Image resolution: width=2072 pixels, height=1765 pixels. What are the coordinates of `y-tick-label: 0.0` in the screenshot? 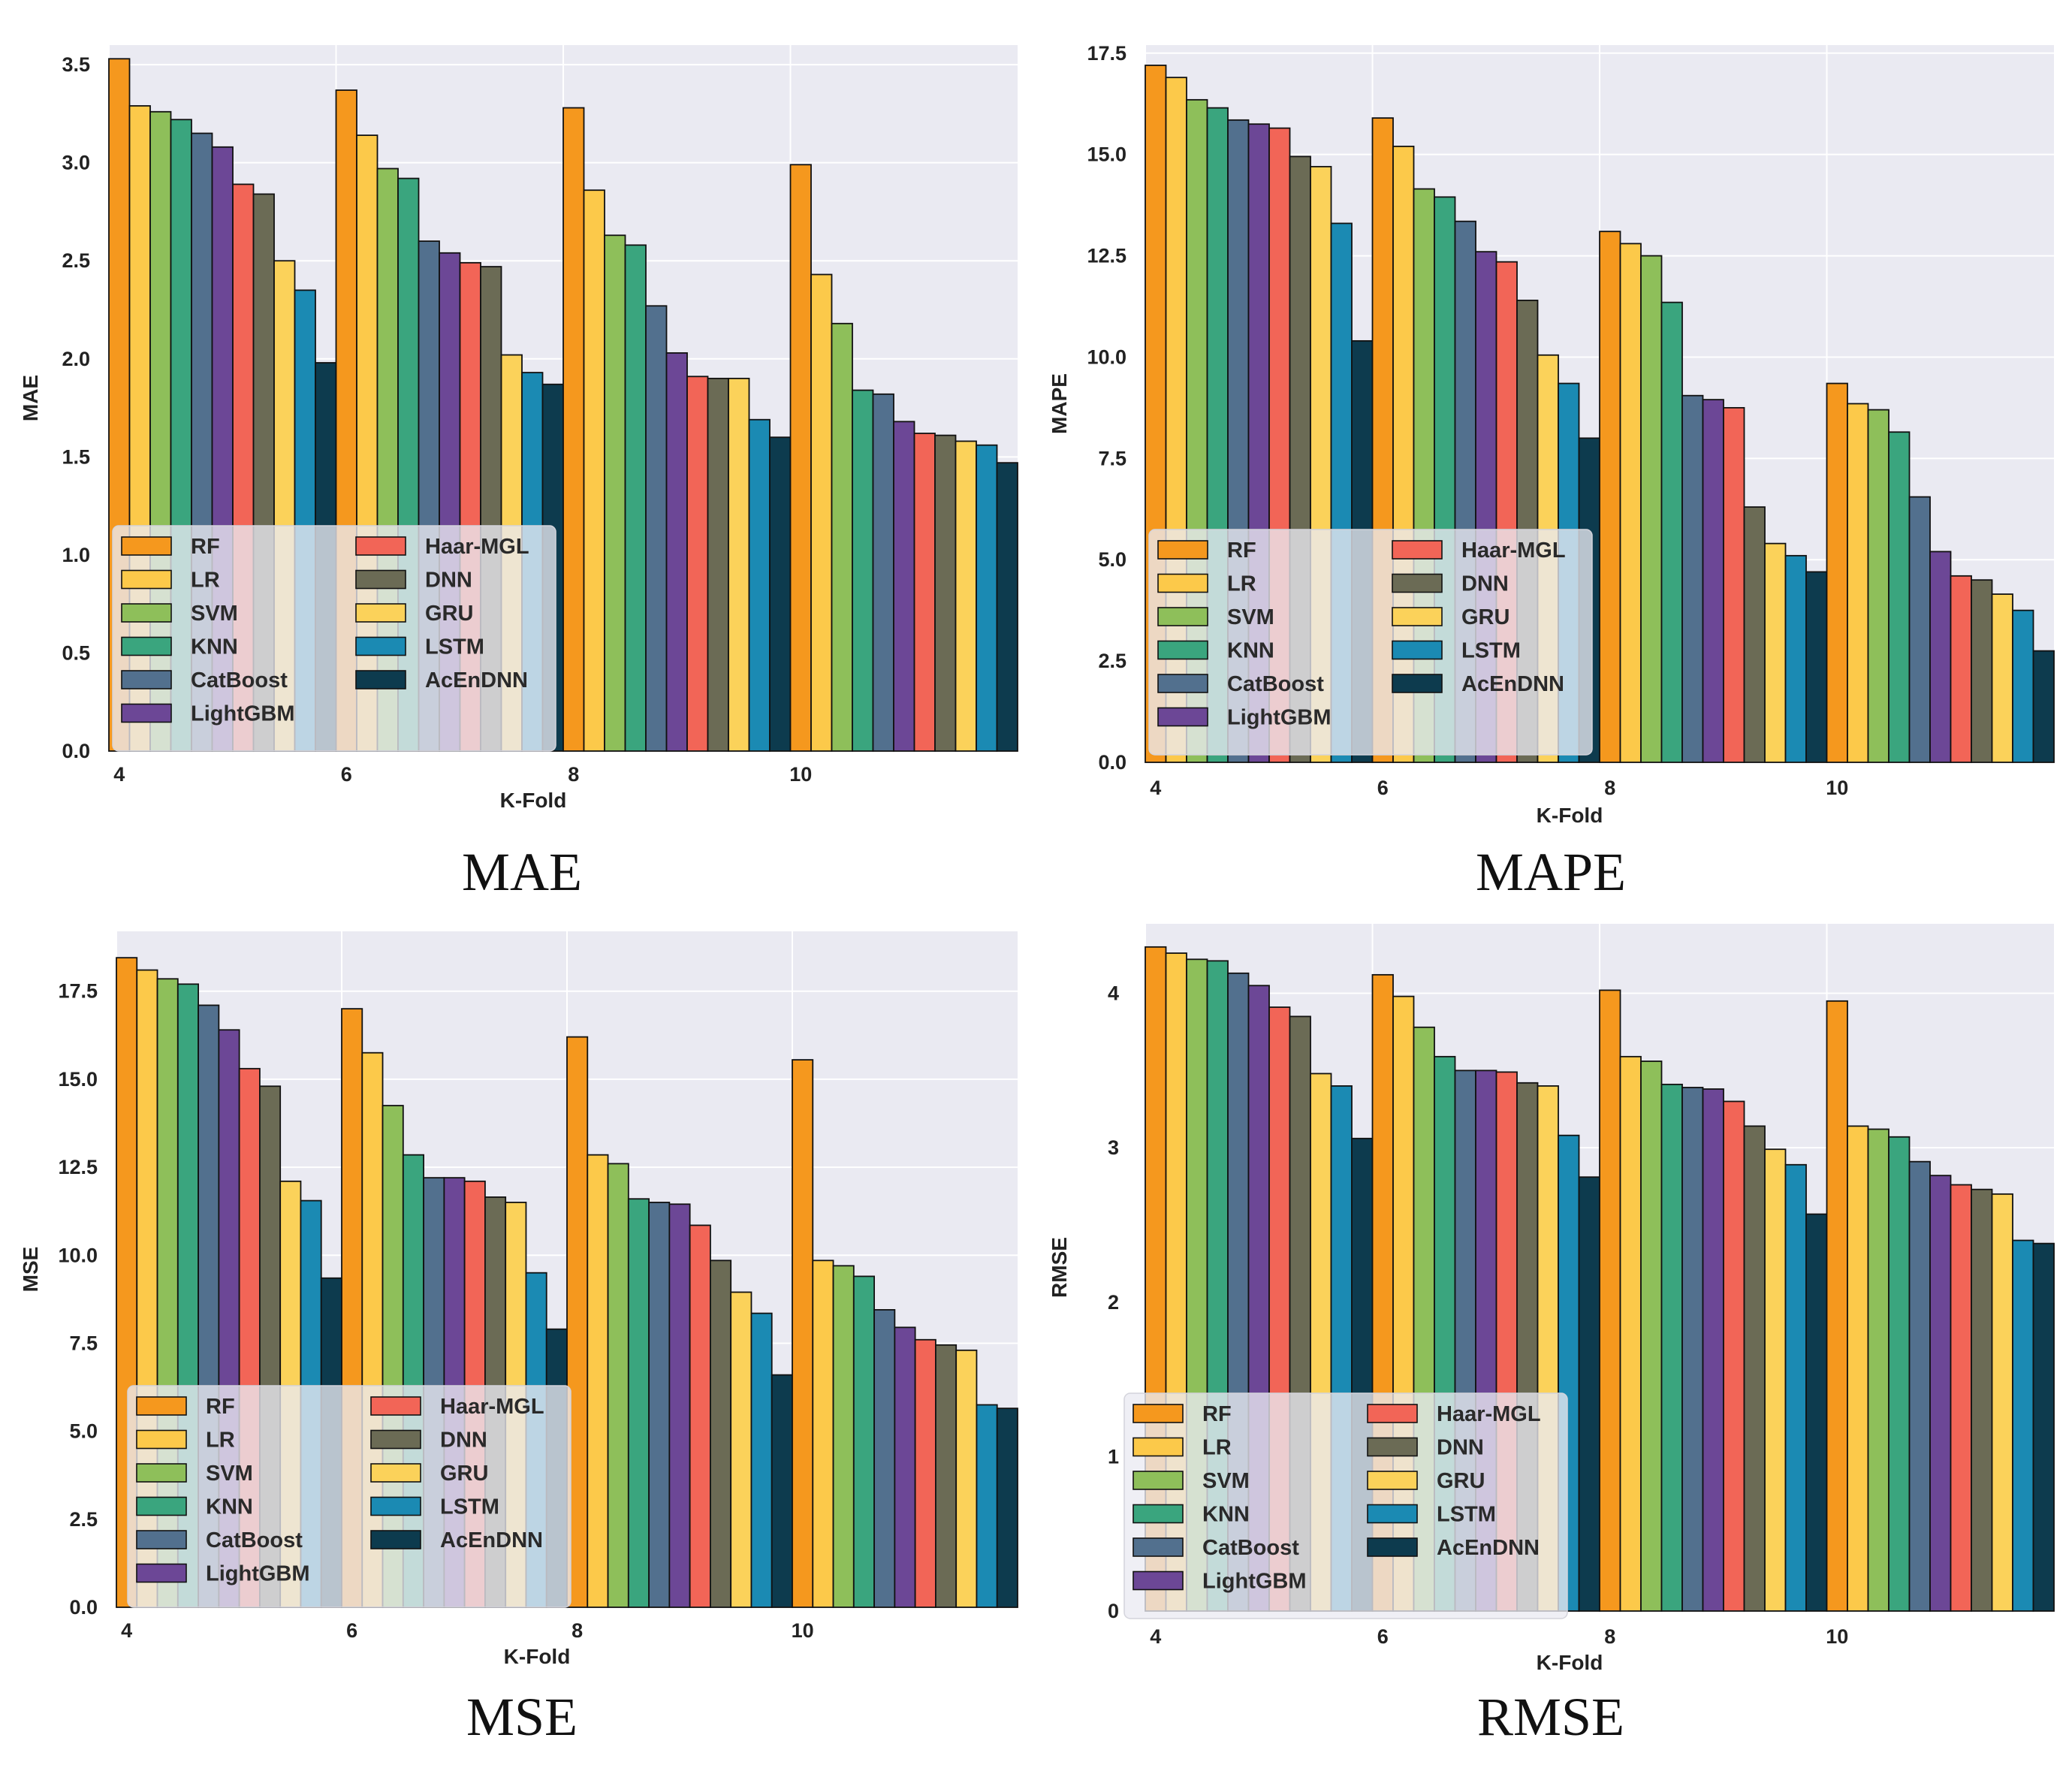 It's located at (83, 1607).